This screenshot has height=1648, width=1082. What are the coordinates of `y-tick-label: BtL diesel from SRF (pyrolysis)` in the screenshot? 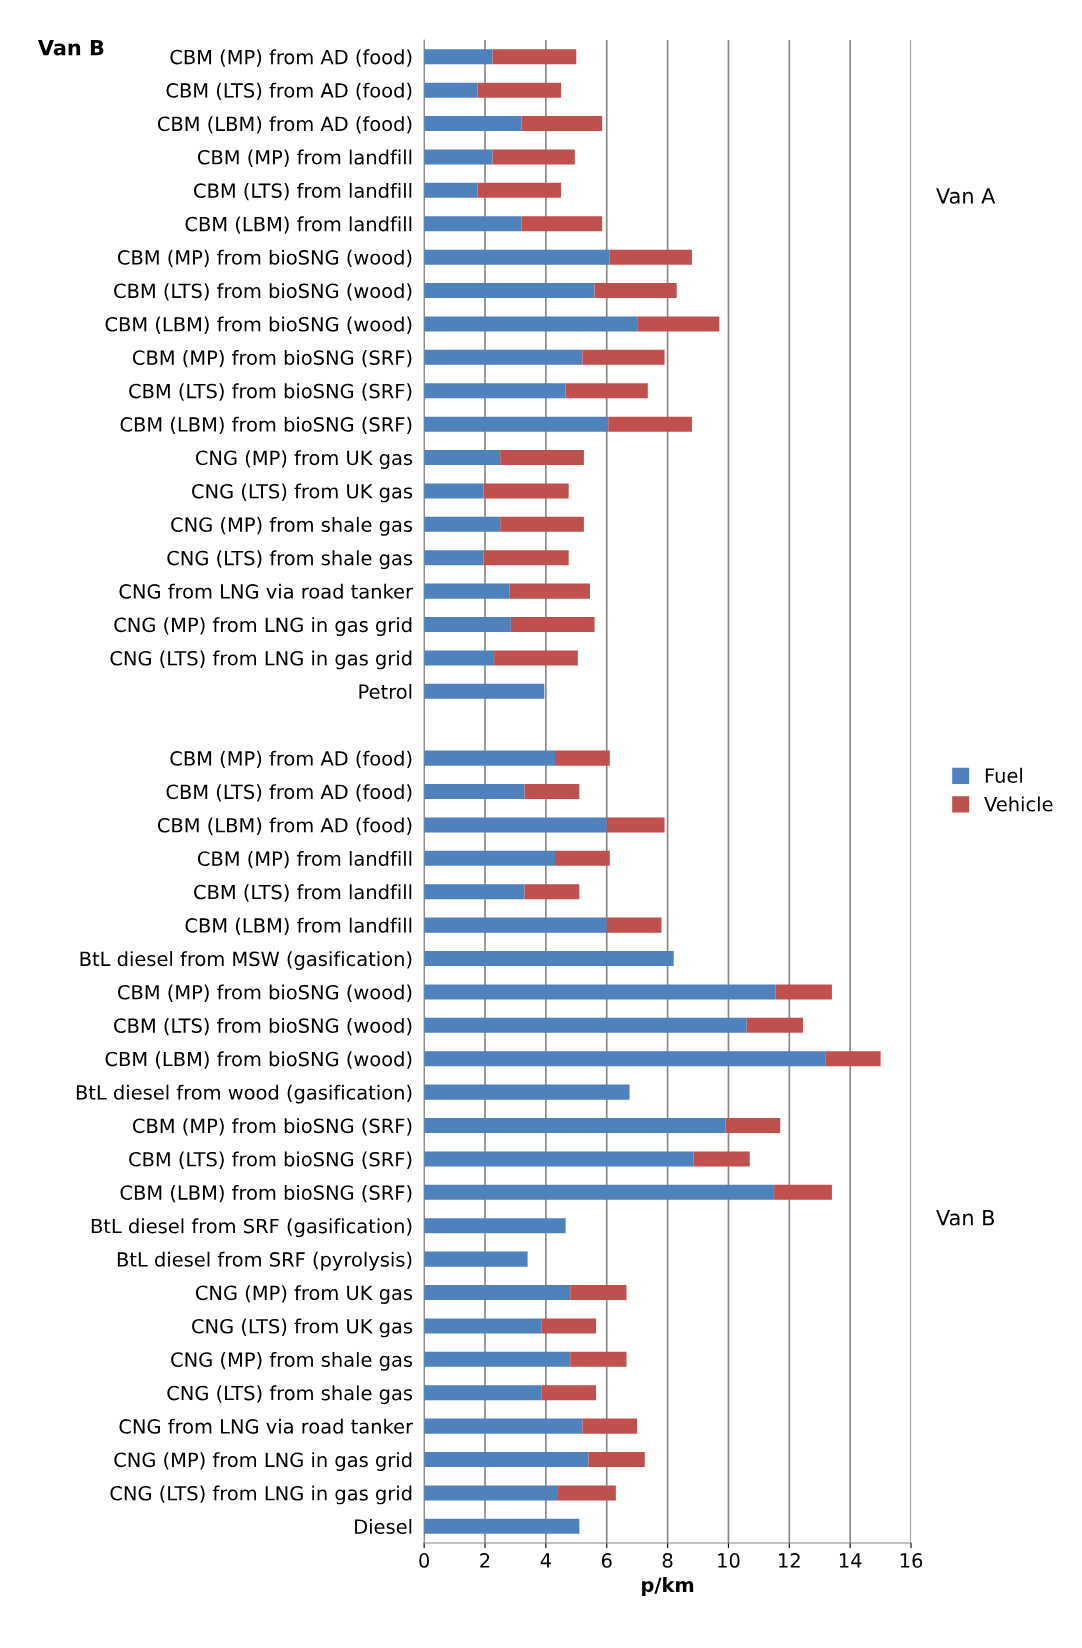 It's located at (264, 1261).